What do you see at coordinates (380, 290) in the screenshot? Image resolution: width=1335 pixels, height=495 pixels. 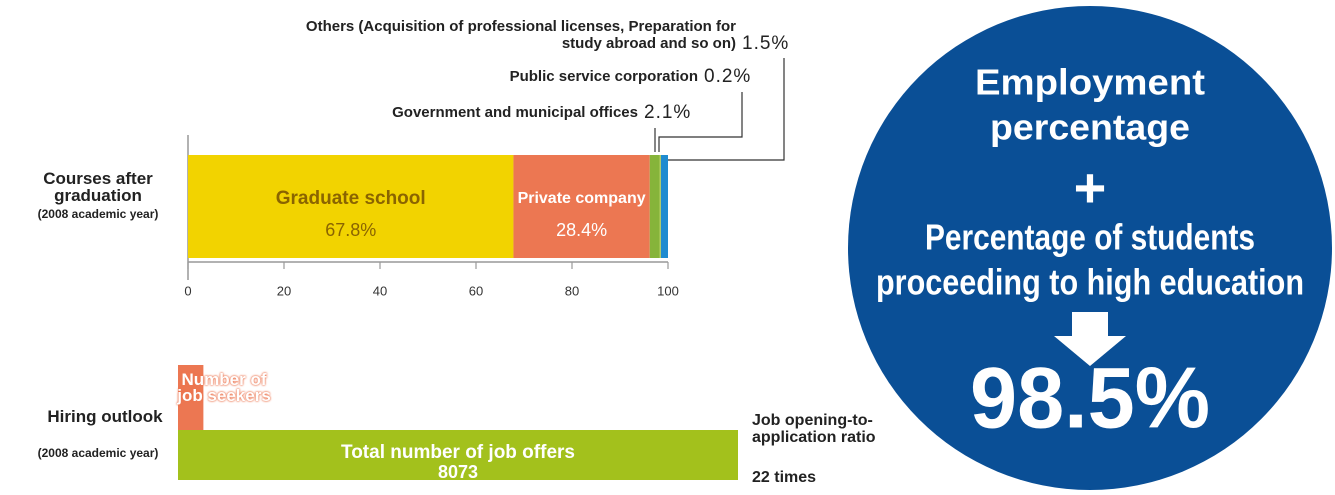 I see `x-tick-label: 40` at bounding box center [380, 290].